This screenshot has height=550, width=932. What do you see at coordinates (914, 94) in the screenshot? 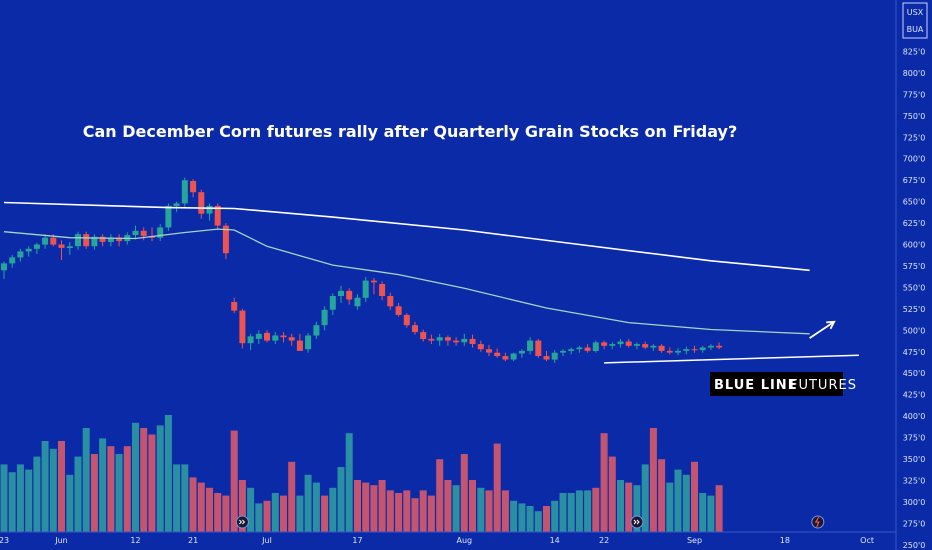
I see `y-tick-label: 775'0` at bounding box center [914, 94].